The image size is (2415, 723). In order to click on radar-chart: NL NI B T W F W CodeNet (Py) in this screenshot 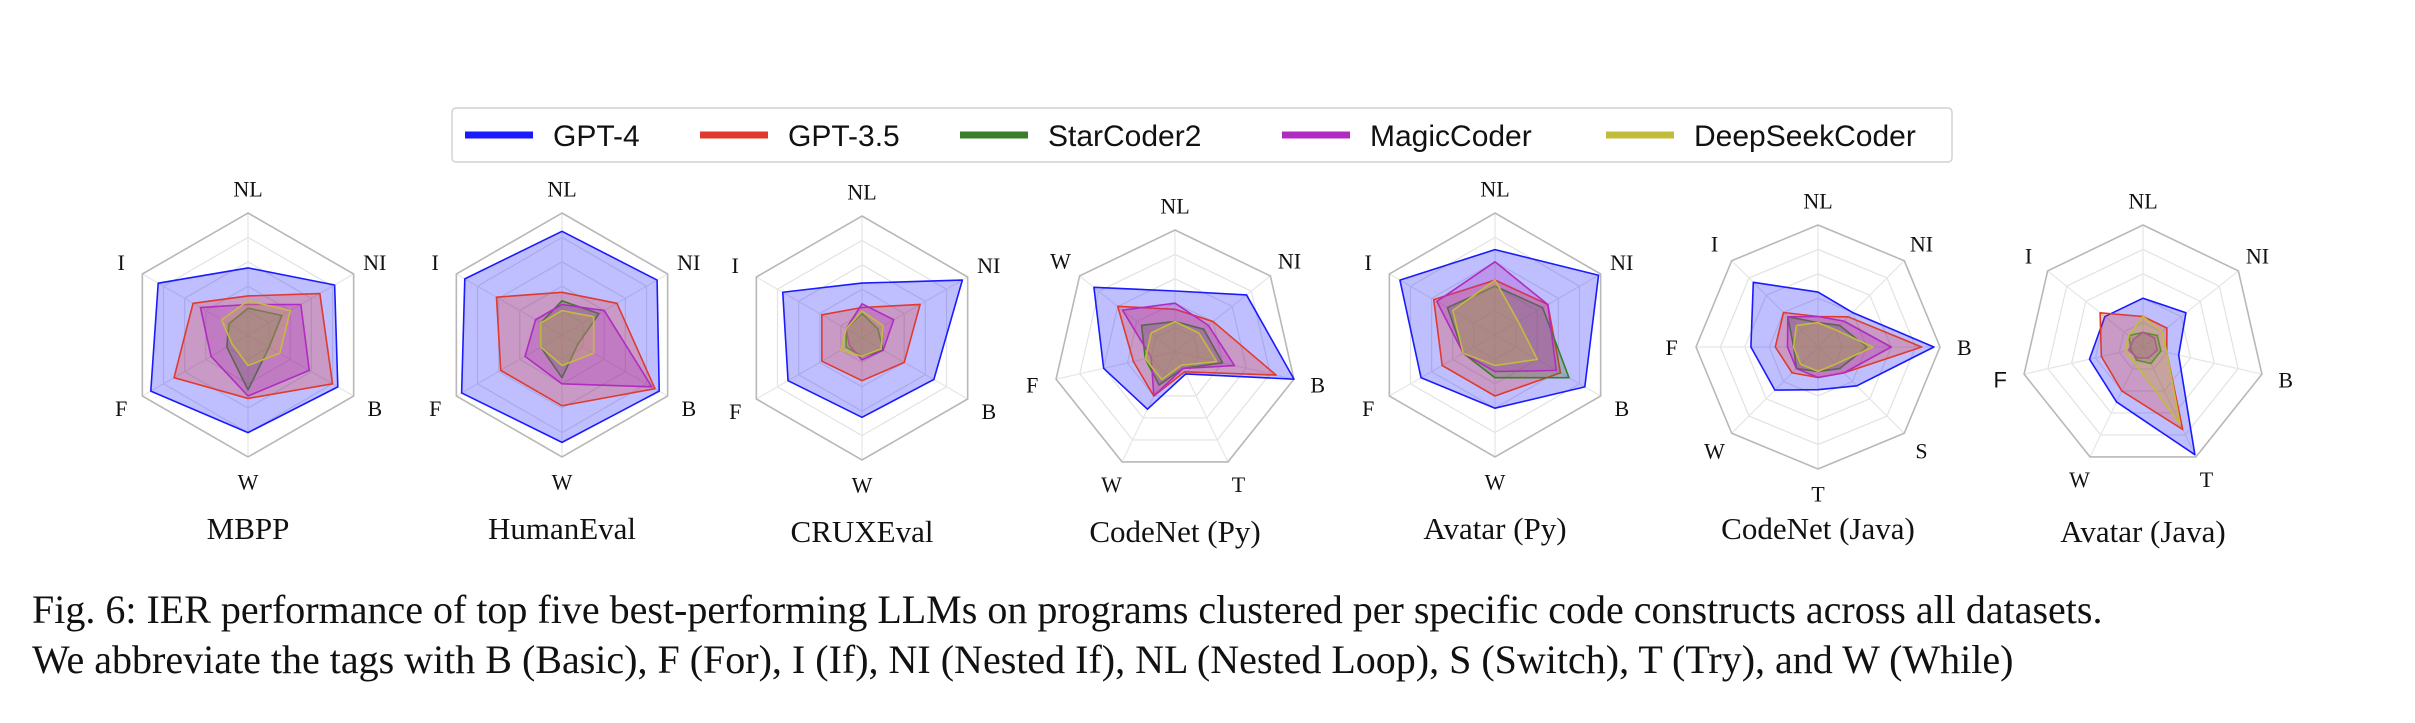, I will do `click(1175, 371)`.